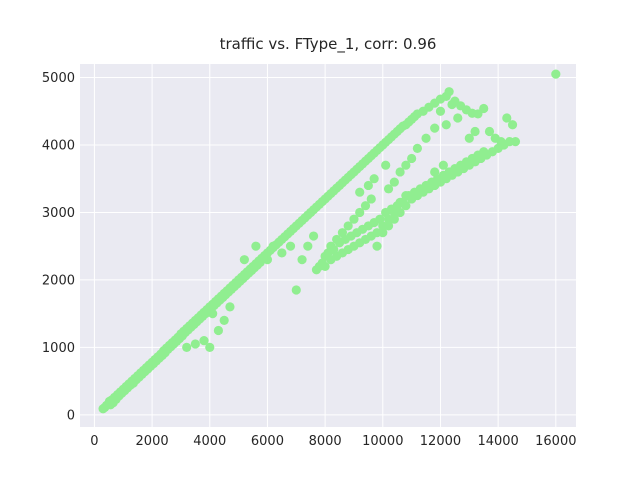 This screenshot has width=640, height=480. Describe the element at coordinates (382, 441) in the screenshot. I see `x-tick-label: 10000` at that location.